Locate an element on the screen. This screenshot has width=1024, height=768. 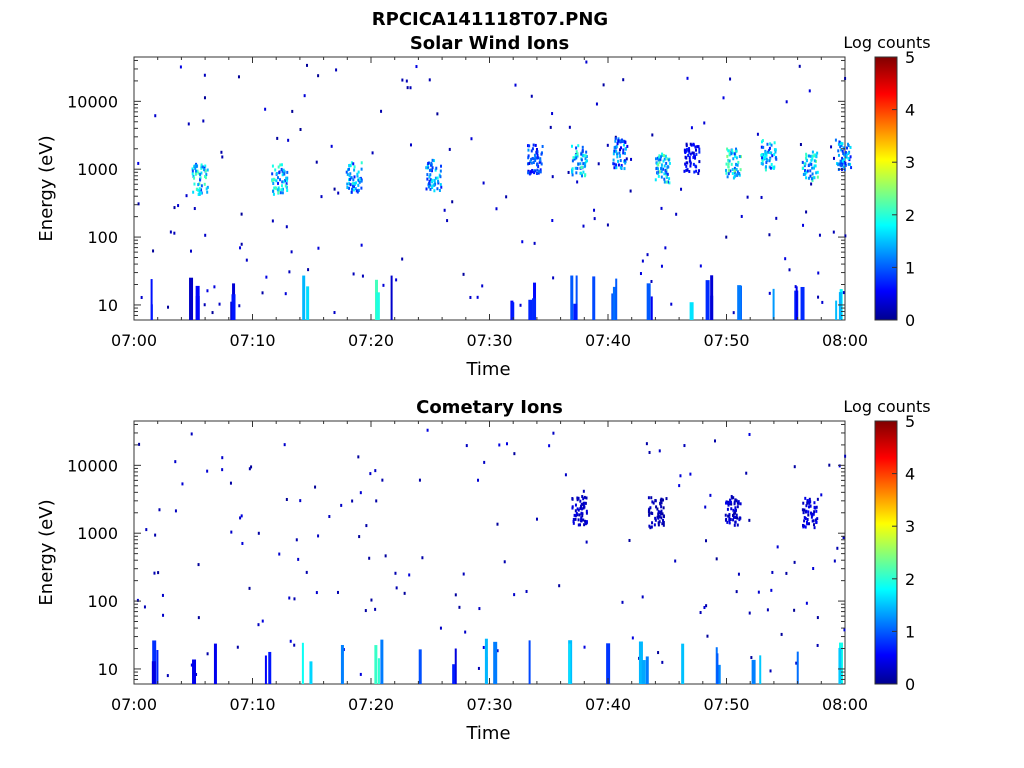
colorbar-tick-label: 0 is located at coordinates (910, 684).